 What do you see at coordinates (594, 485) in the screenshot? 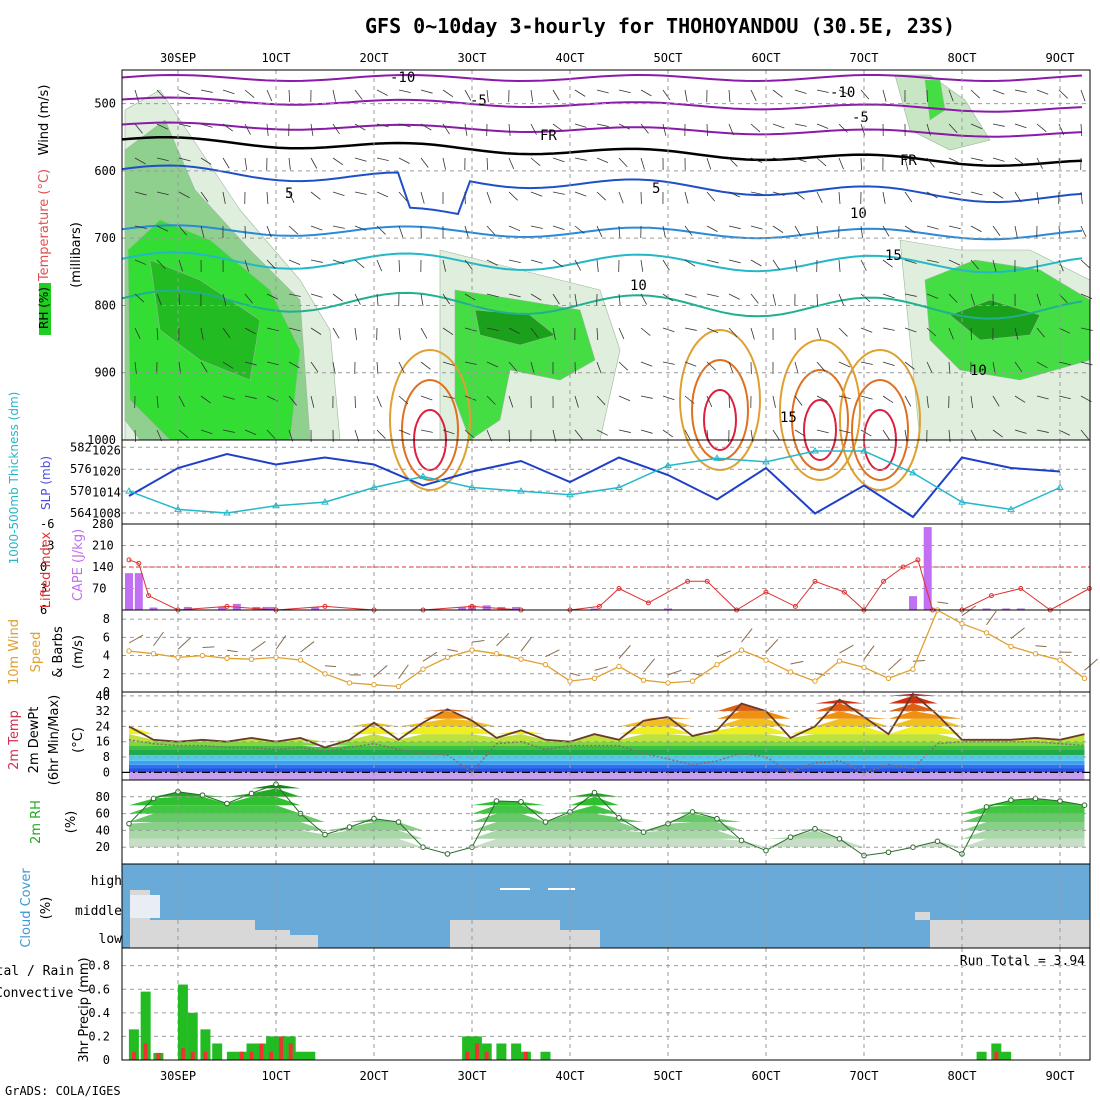
I see `slp-line` at bounding box center [594, 485].